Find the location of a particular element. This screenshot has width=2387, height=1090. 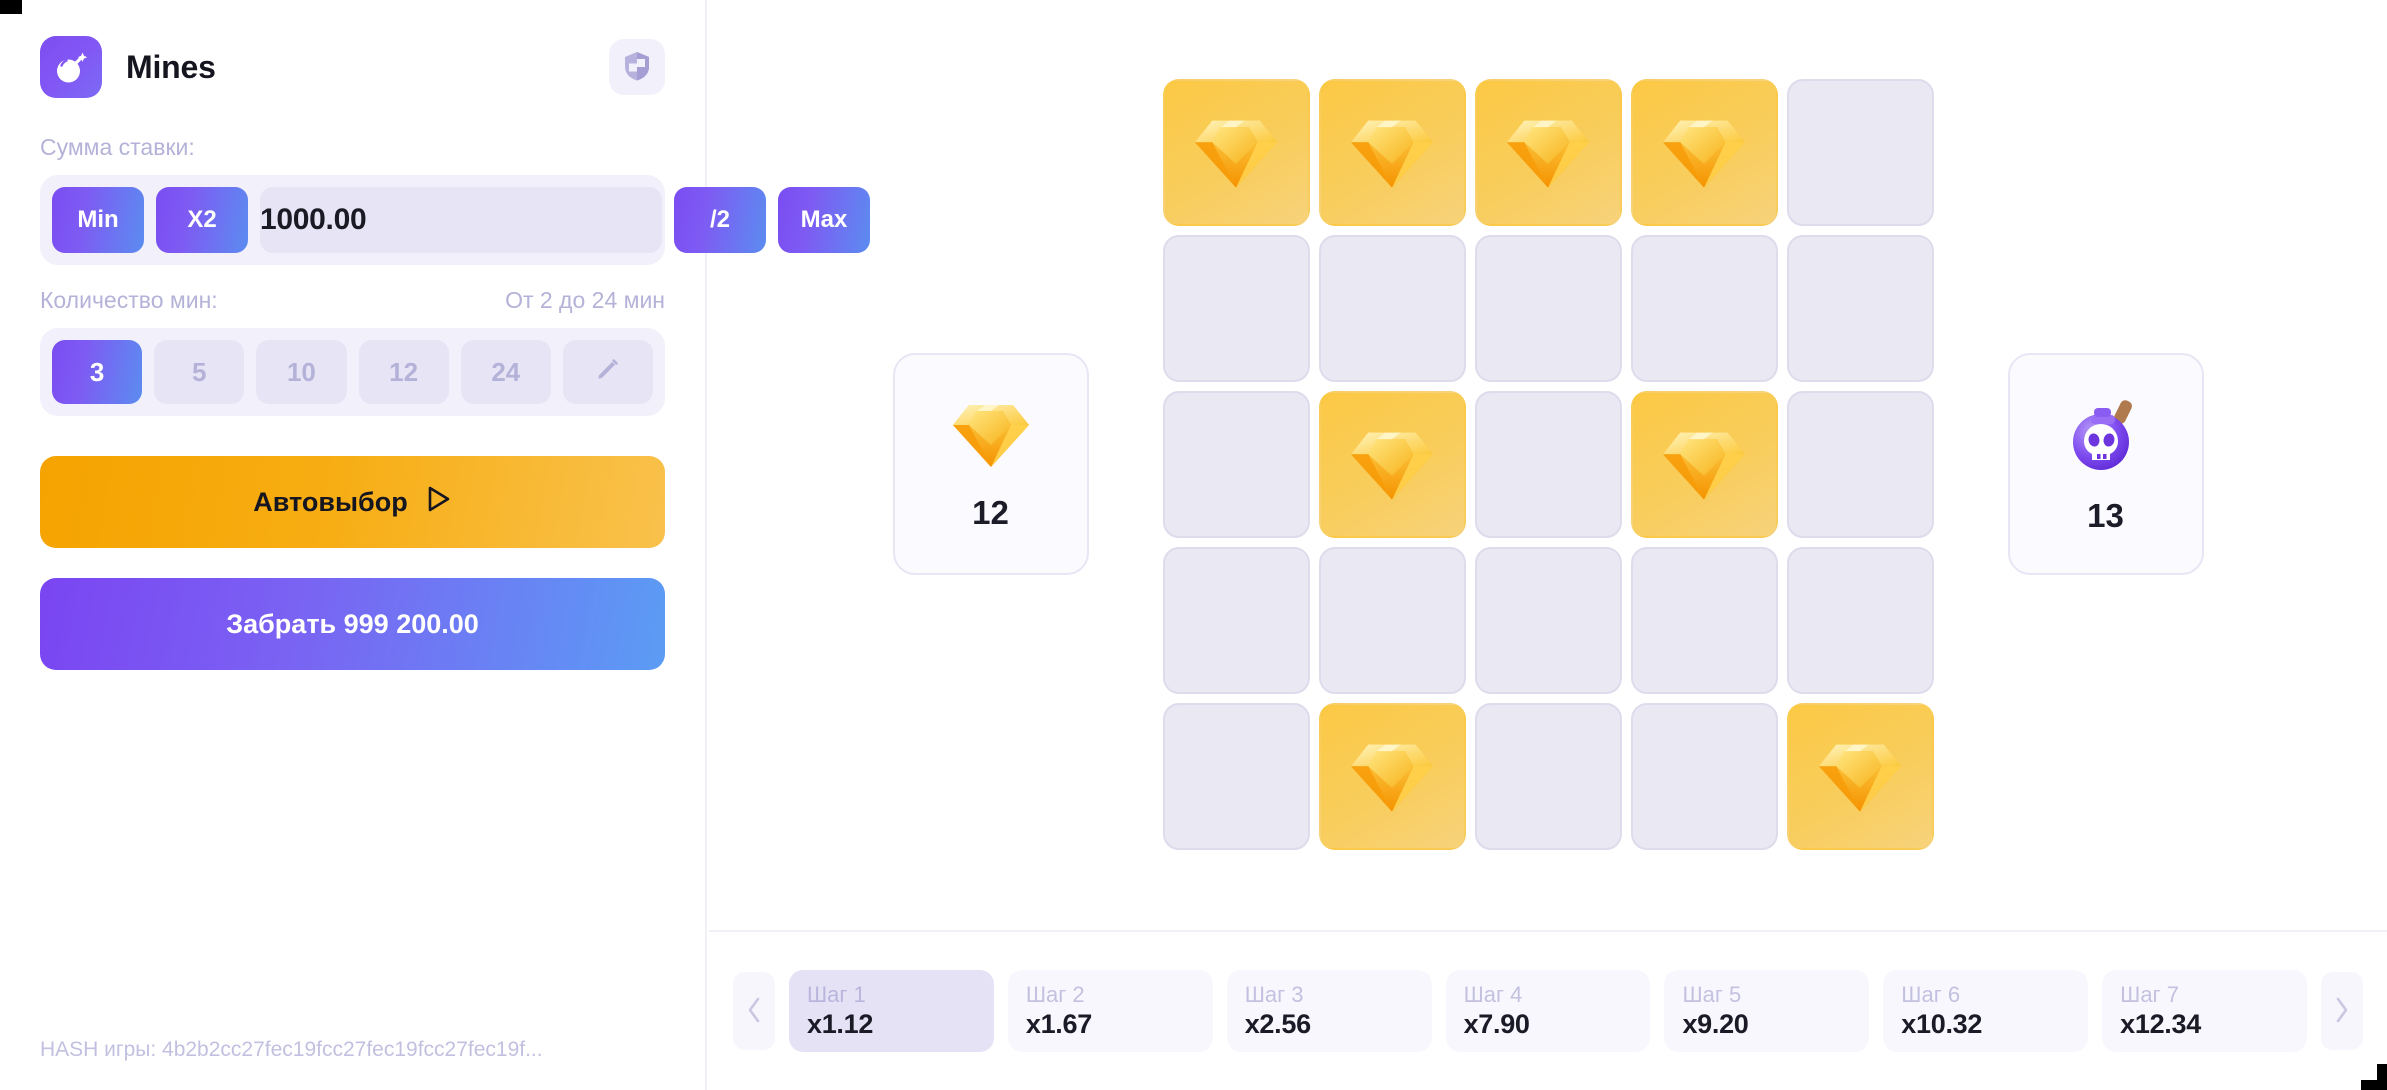

step-card-3: Шаг 3 x2.56 is located at coordinates (1329, 1011).